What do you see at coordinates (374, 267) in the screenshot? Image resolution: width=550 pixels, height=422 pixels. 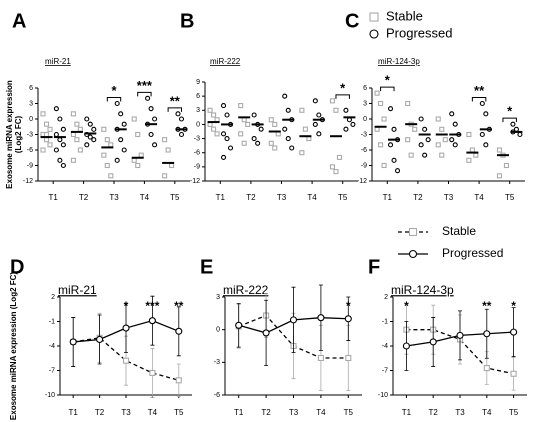 I see `panel-letter: F` at bounding box center [374, 267].